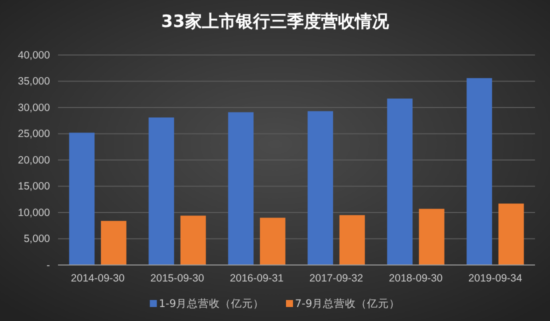 The width and height of the screenshot is (550, 321). I want to click on y-tick-label: 5,000, so click(37, 239).